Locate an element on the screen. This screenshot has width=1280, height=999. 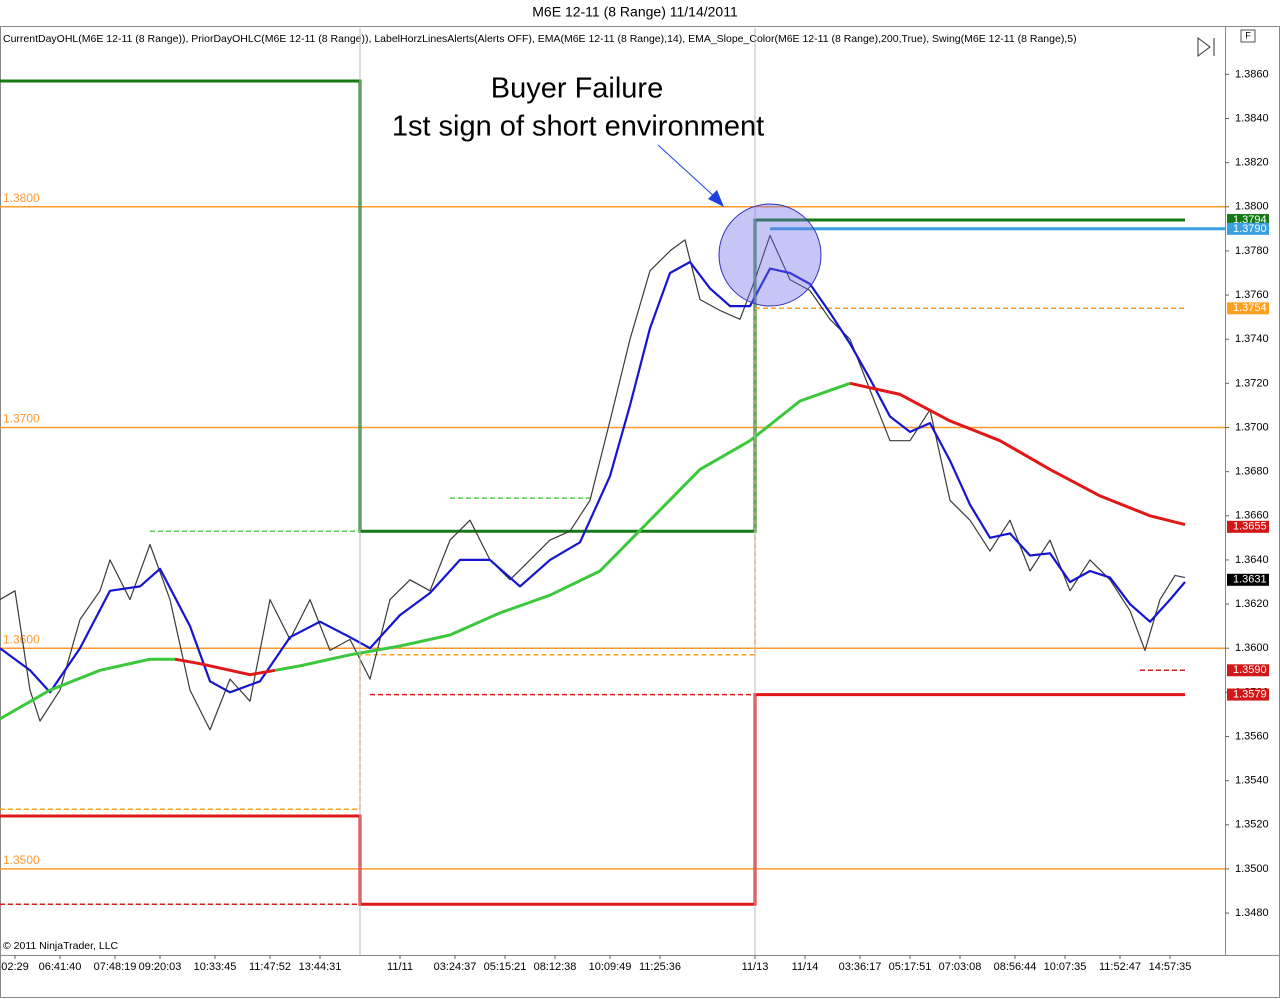
y-tick-label: 1.3640 is located at coordinates (1252, 560).